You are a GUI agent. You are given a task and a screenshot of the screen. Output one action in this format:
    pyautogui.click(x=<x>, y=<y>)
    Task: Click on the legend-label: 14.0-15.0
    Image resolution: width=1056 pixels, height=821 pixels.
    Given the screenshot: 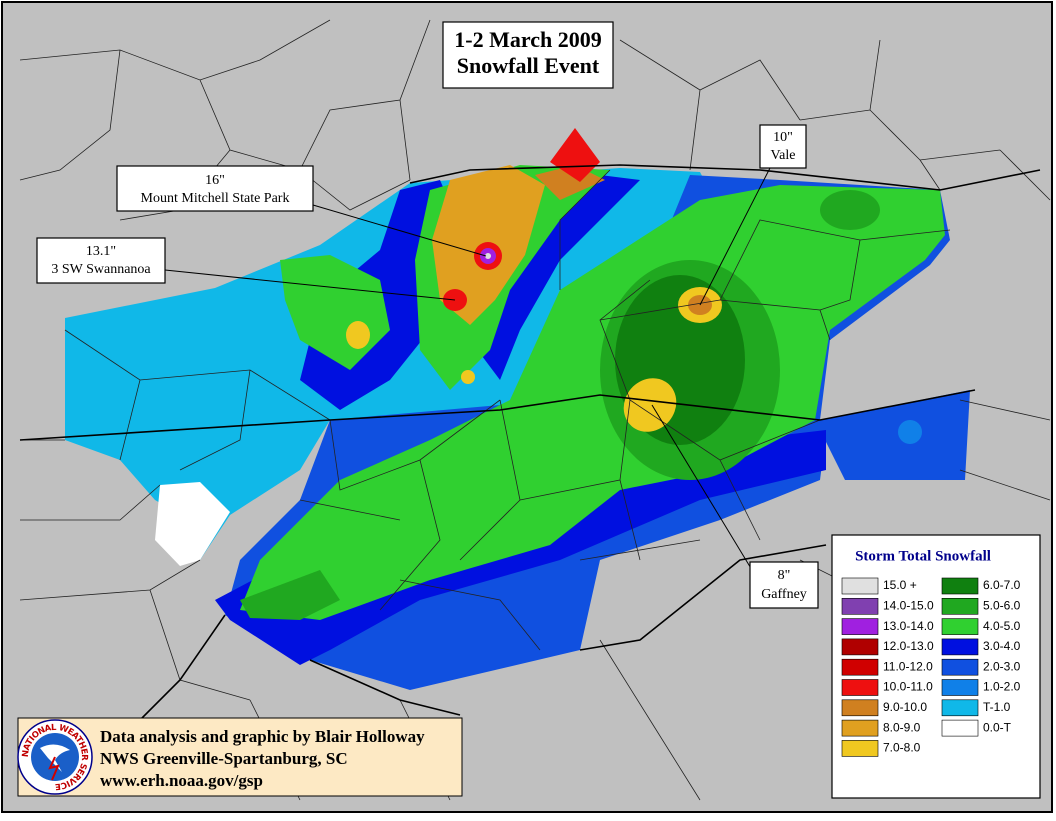 What is the action you would take?
    pyautogui.click(x=908, y=605)
    